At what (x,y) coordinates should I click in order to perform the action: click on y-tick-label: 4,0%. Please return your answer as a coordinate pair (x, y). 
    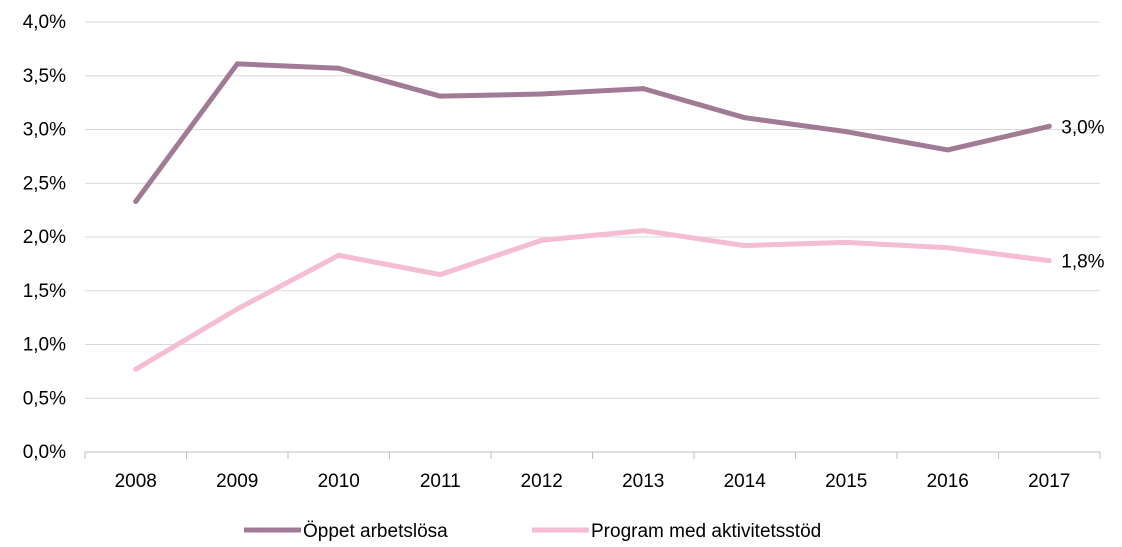
    Looking at the image, I should click on (44, 22).